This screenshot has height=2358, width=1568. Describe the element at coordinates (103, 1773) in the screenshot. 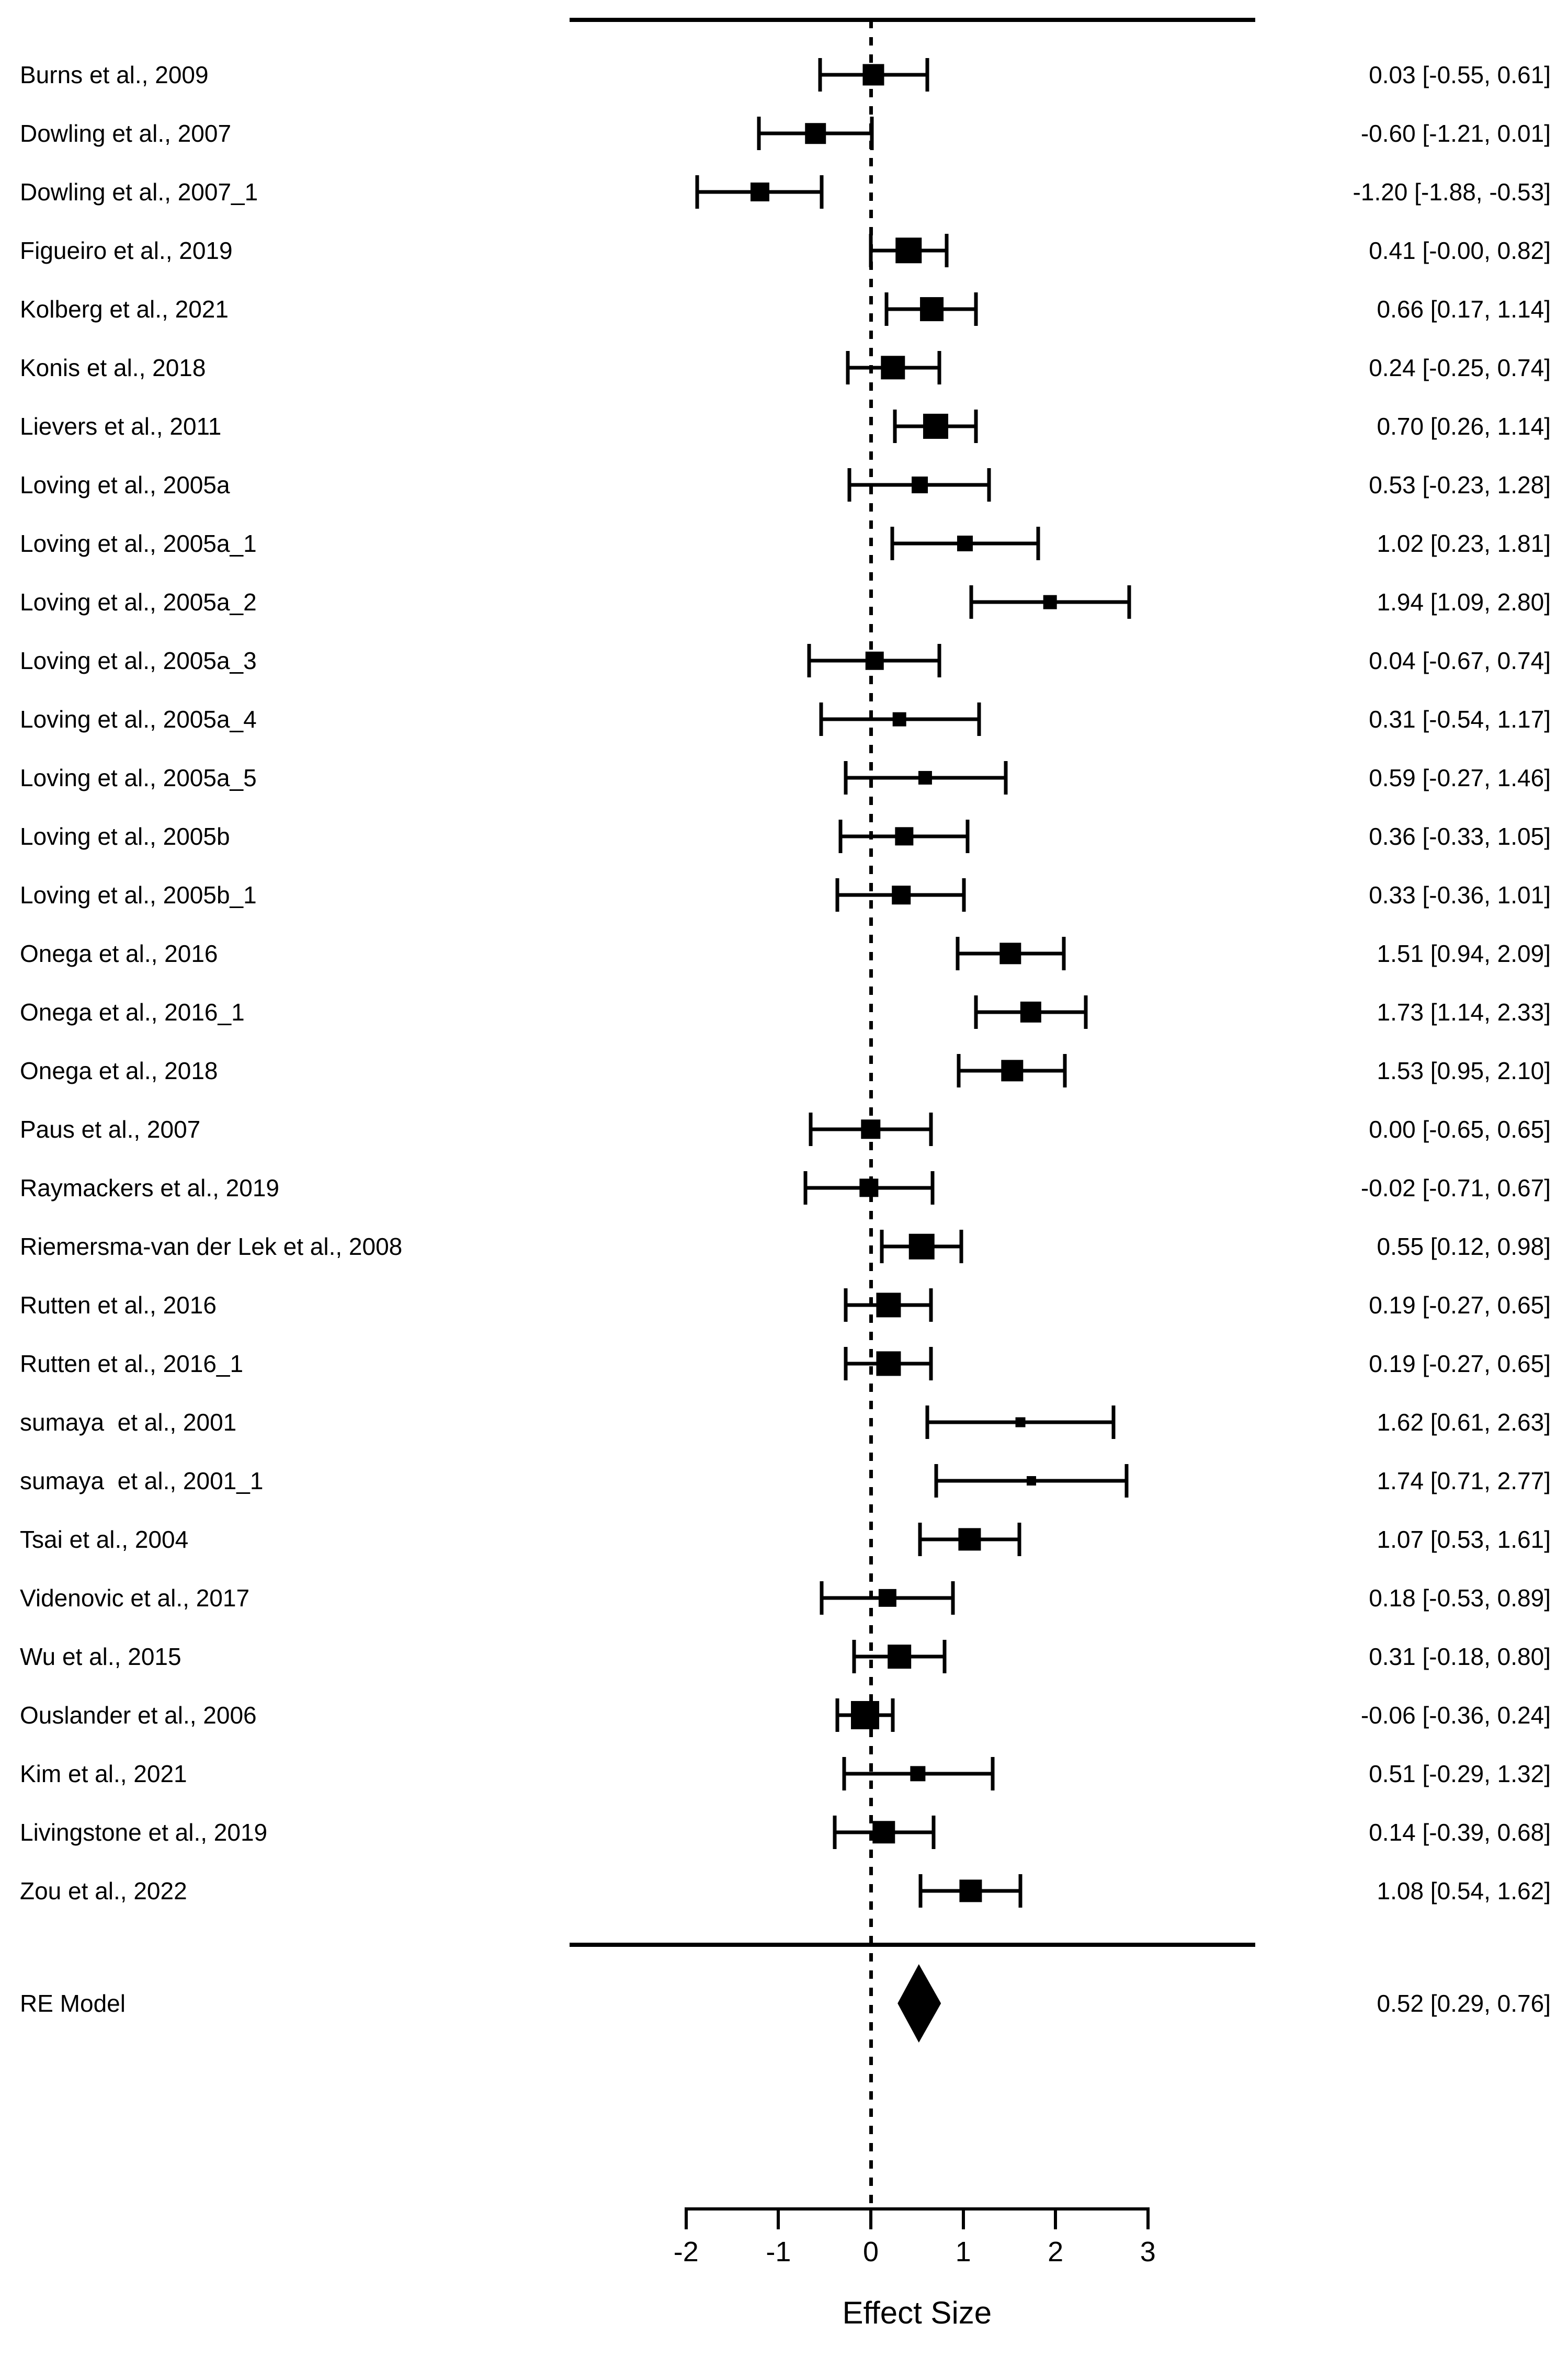

I see `study-label: Kim et al., 2021` at that location.